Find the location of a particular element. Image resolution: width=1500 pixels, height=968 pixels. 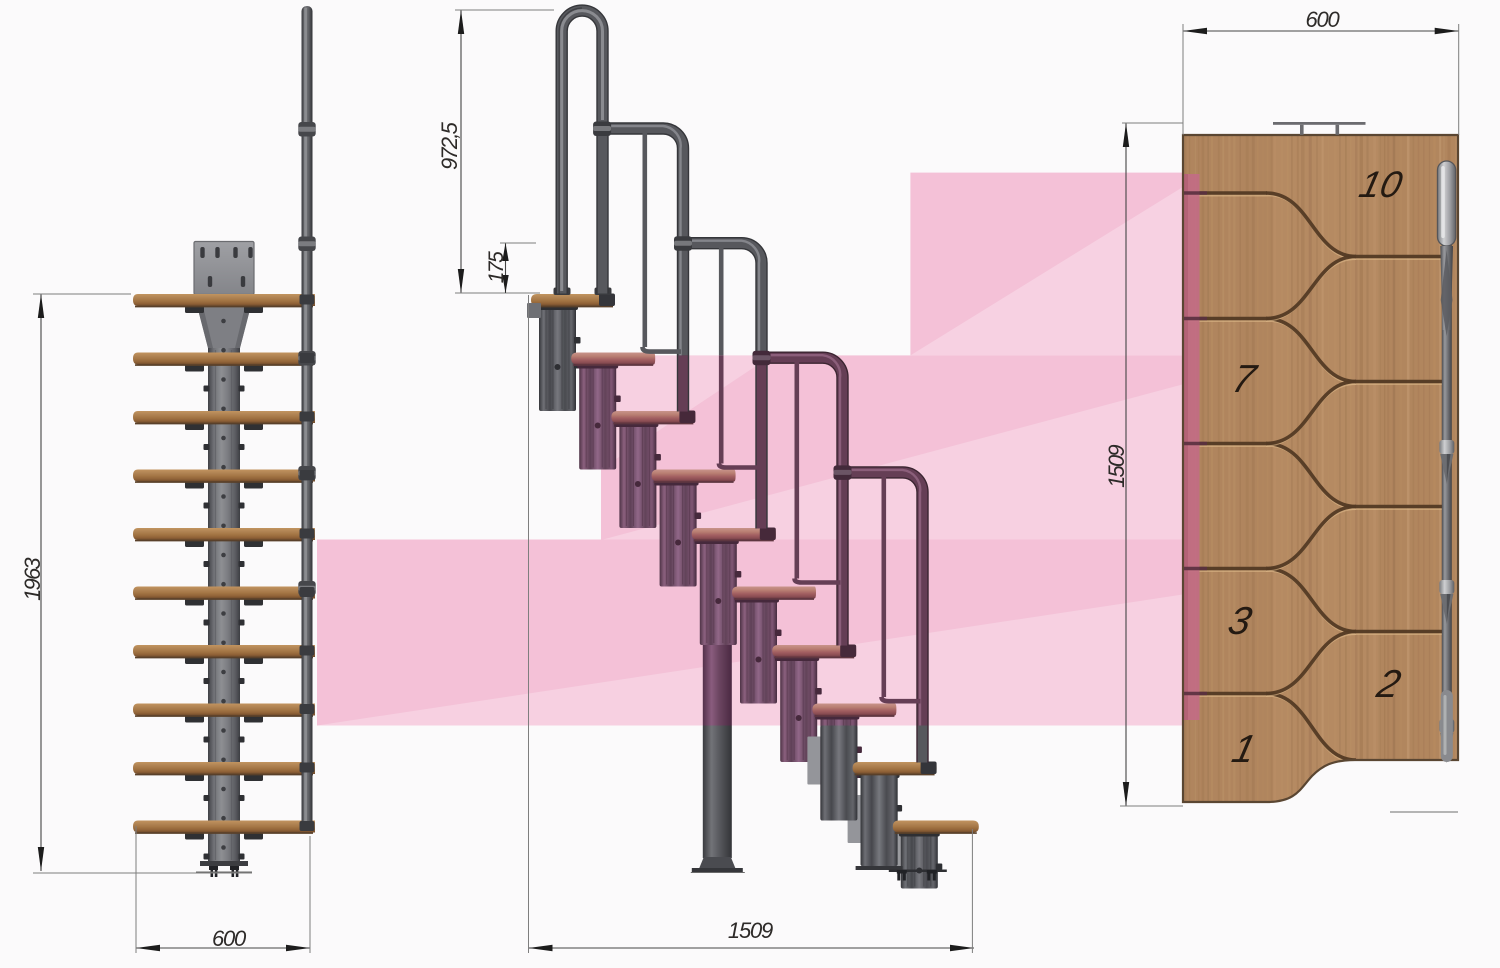

svg-text: 175 is located at coordinates (496, 267).